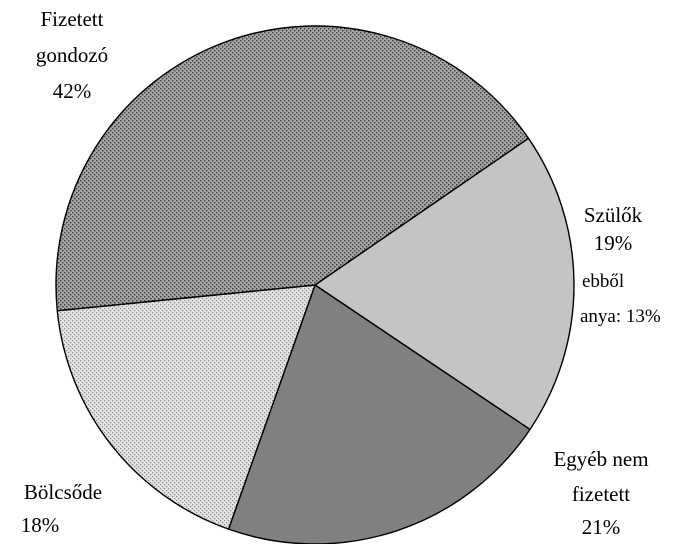  Describe the element at coordinates (613, 243) in the screenshot. I see `label-szulok-percent: 19%` at that location.